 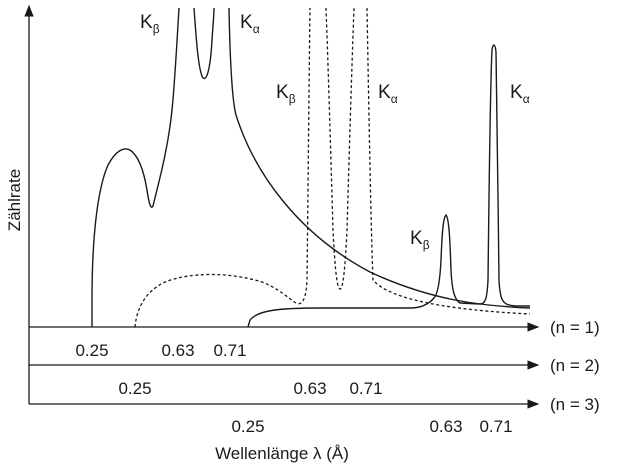 What do you see at coordinates (575, 365) in the screenshot?
I see `order-label-2: (n = 2)` at bounding box center [575, 365].